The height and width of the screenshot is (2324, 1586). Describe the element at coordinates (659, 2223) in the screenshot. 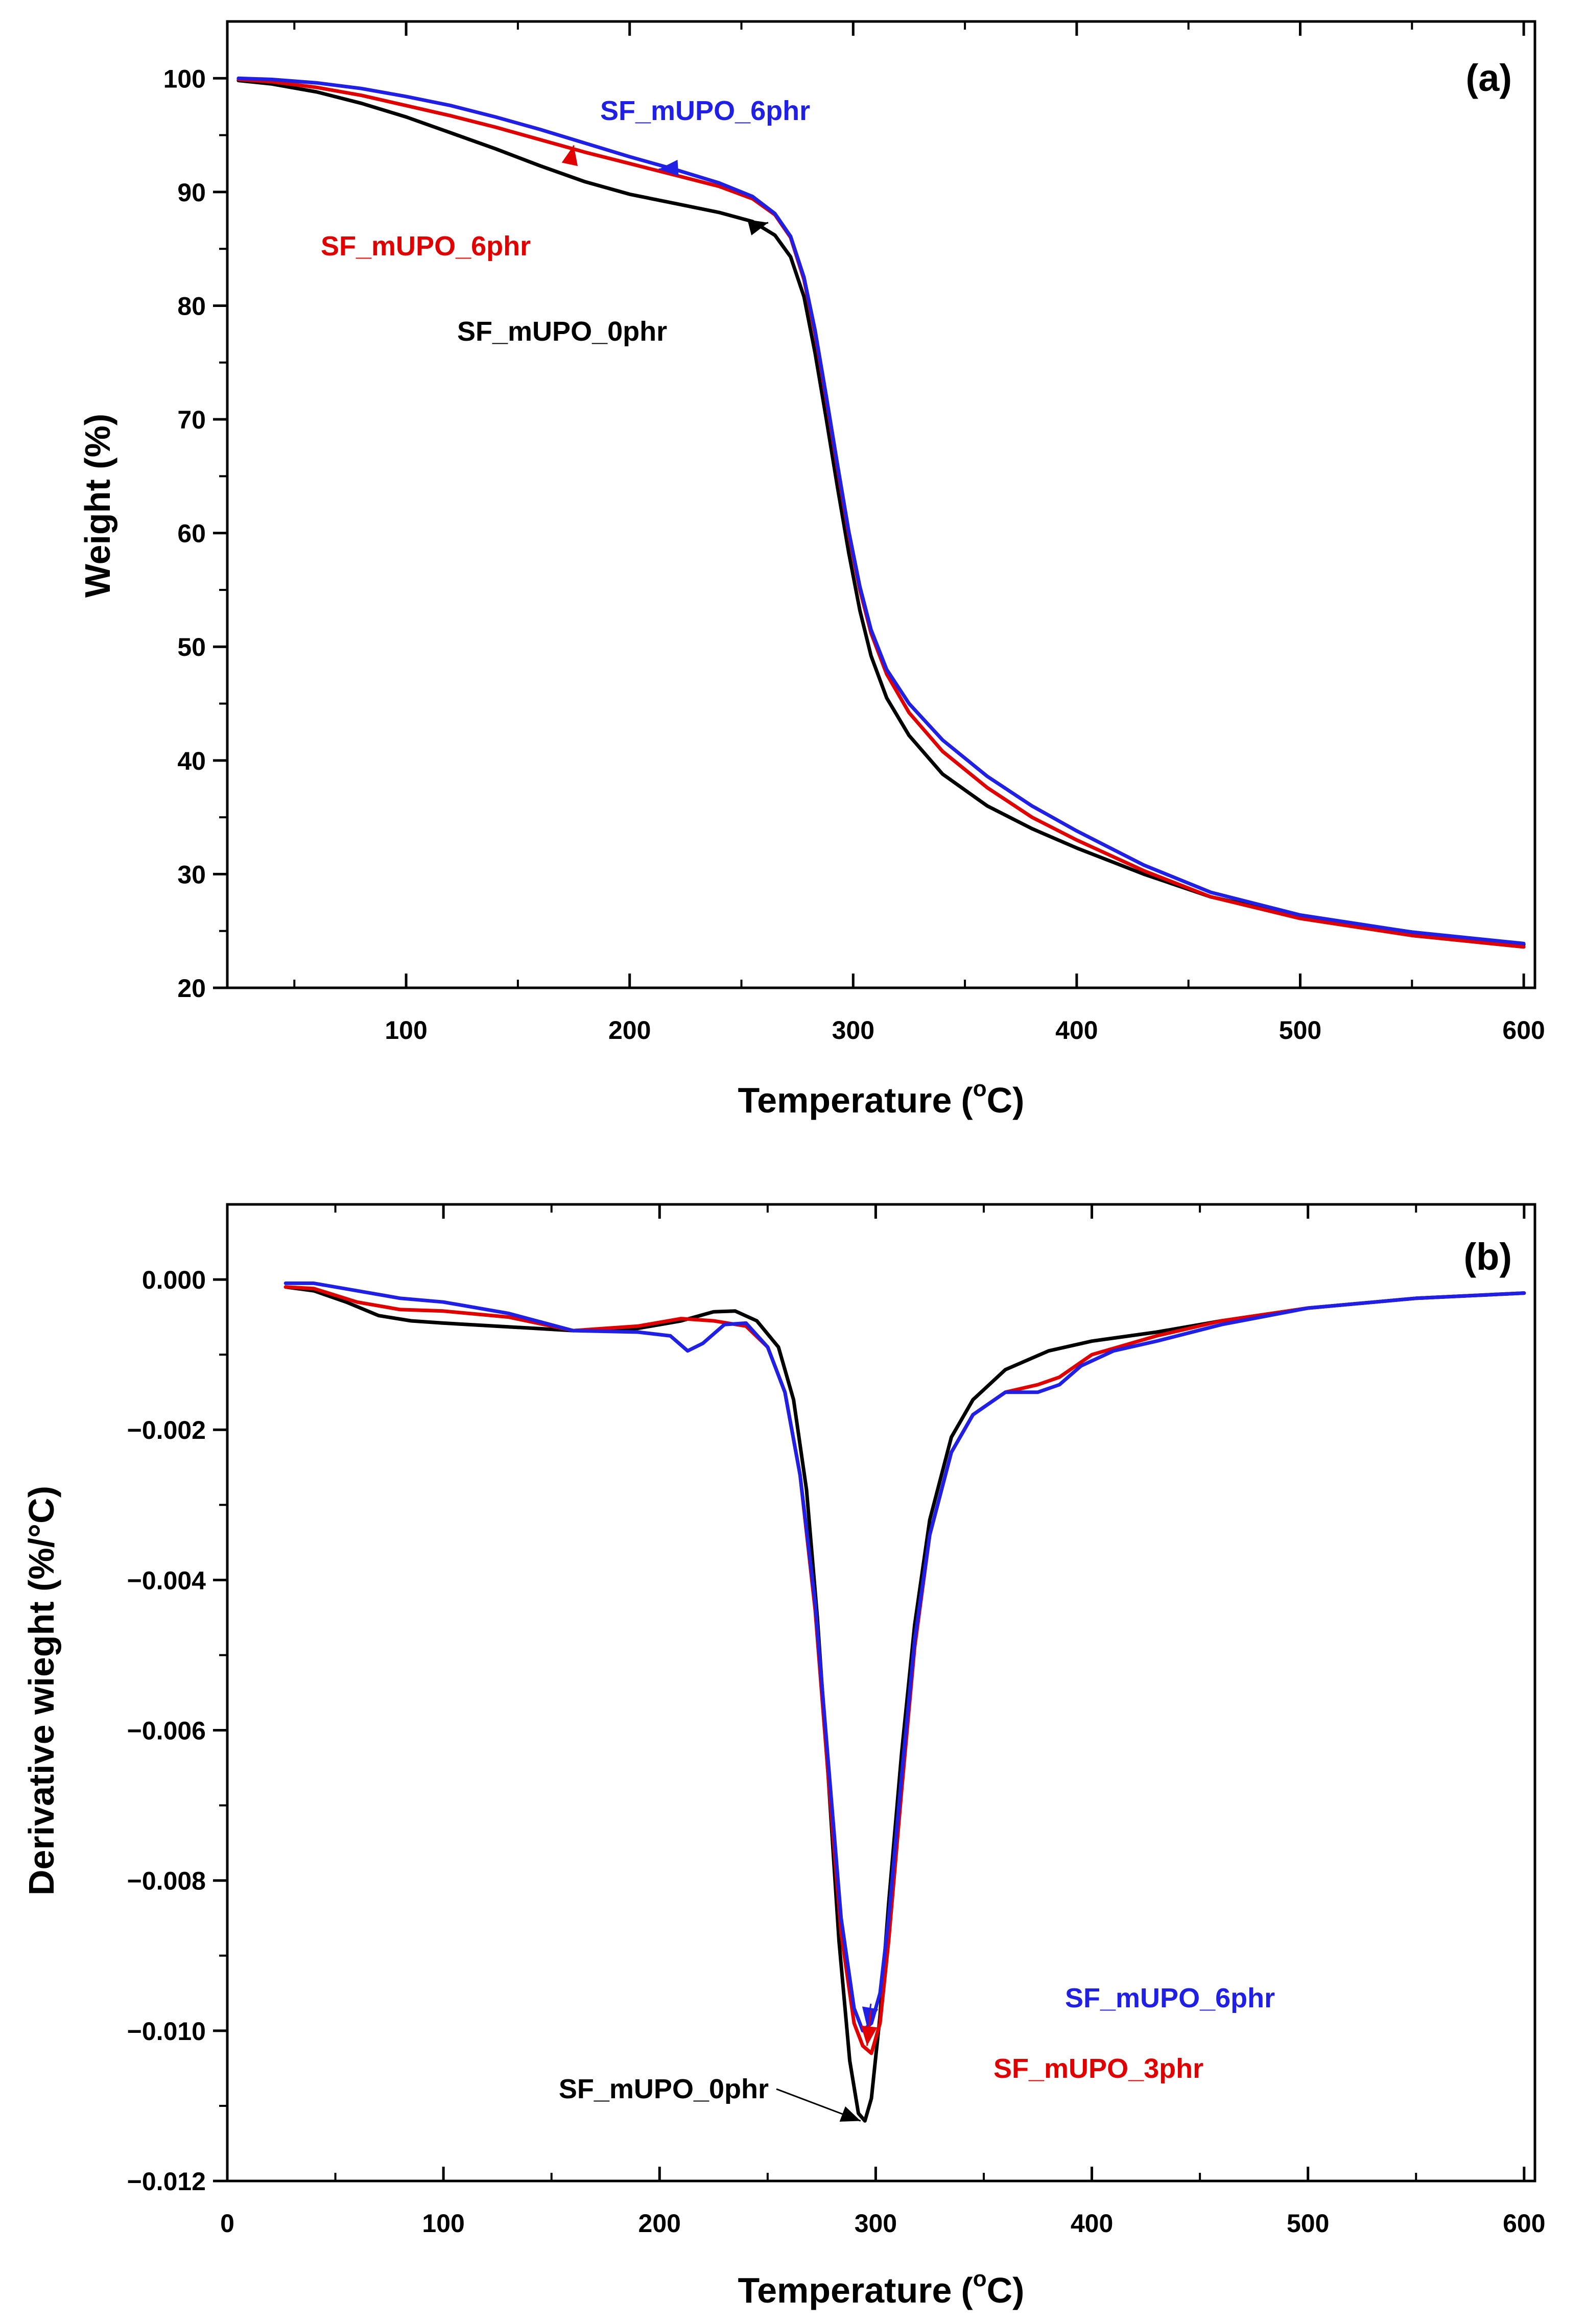

I see `panel-b-x-tick-label: 200` at that location.